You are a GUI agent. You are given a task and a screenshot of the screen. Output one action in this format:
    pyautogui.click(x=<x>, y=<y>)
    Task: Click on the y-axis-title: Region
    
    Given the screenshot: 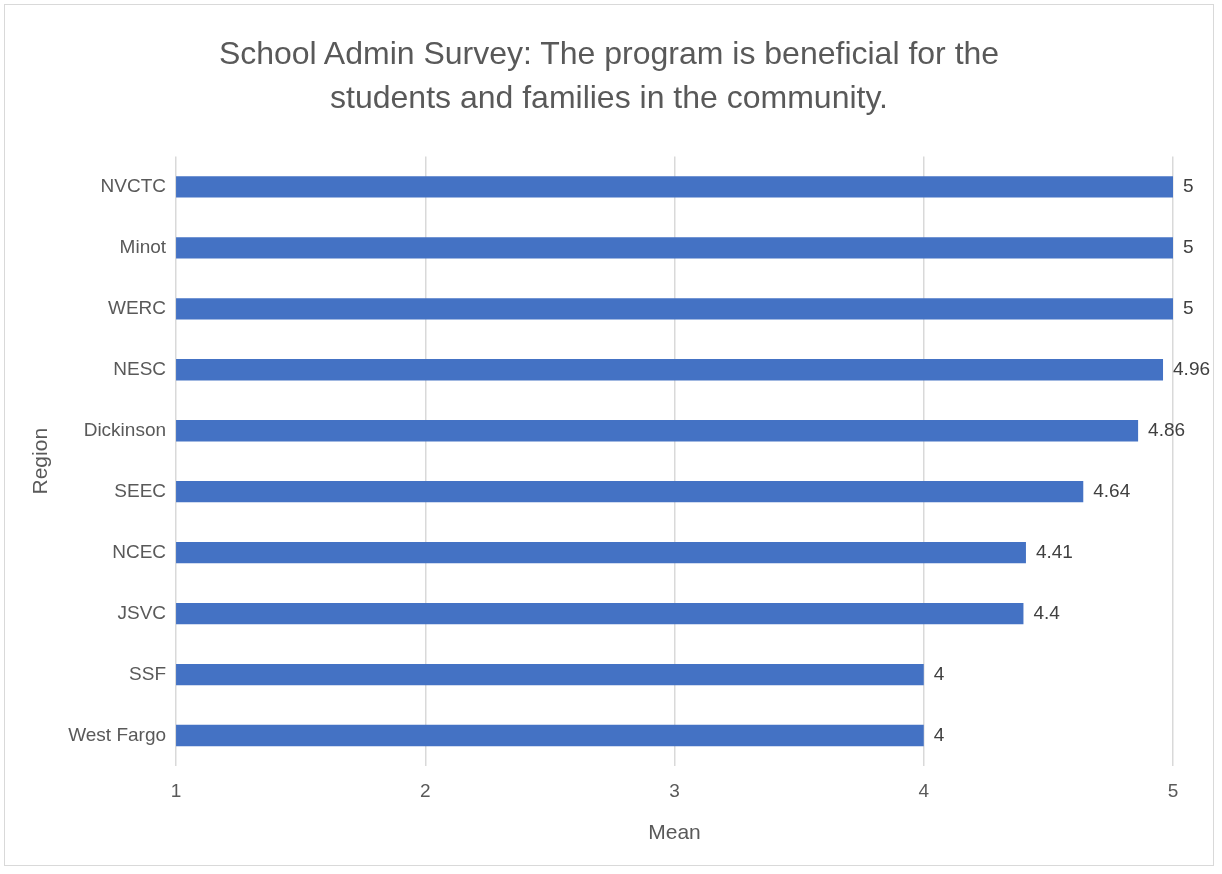 What is the action you would take?
    pyautogui.click(x=40, y=461)
    